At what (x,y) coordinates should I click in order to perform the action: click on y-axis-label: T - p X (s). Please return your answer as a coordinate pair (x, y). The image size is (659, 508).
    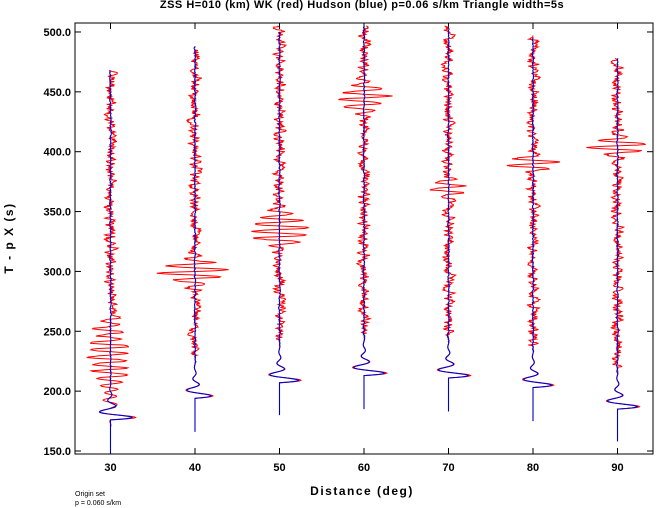
    Looking at the image, I should click on (9, 237).